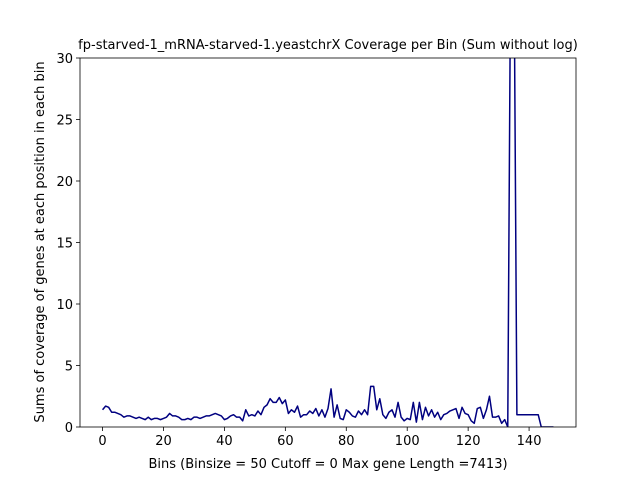 This screenshot has width=640, height=480. What do you see at coordinates (163, 441) in the screenshot?
I see `x-tick-label: 20` at bounding box center [163, 441].